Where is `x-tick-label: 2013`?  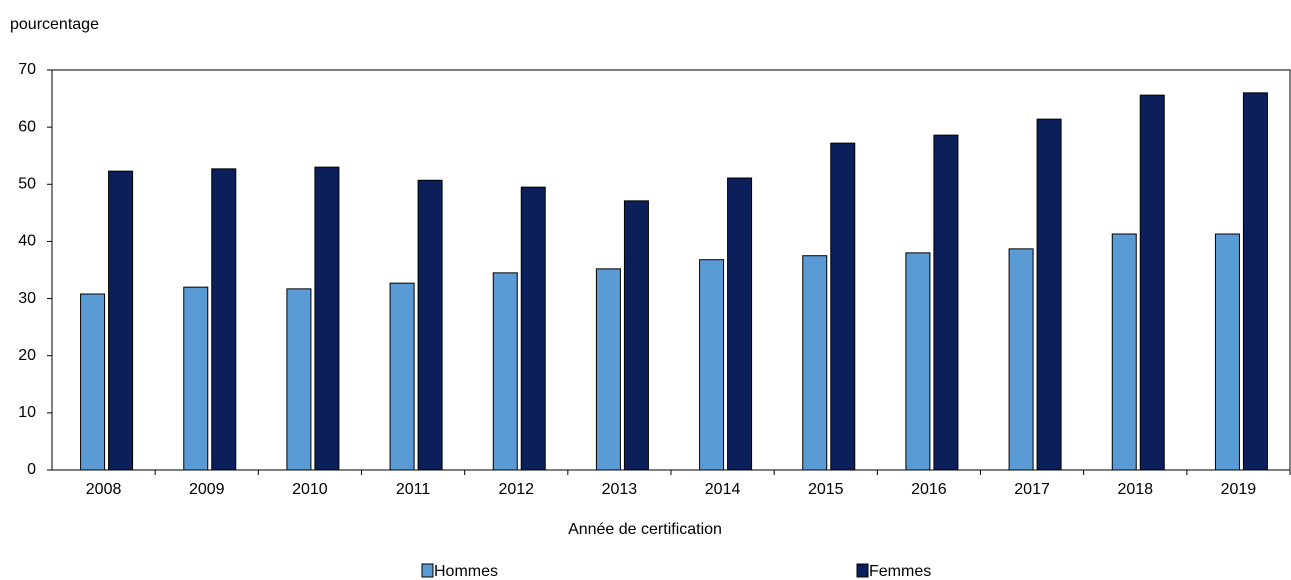
x-tick-label: 2013 is located at coordinates (620, 489).